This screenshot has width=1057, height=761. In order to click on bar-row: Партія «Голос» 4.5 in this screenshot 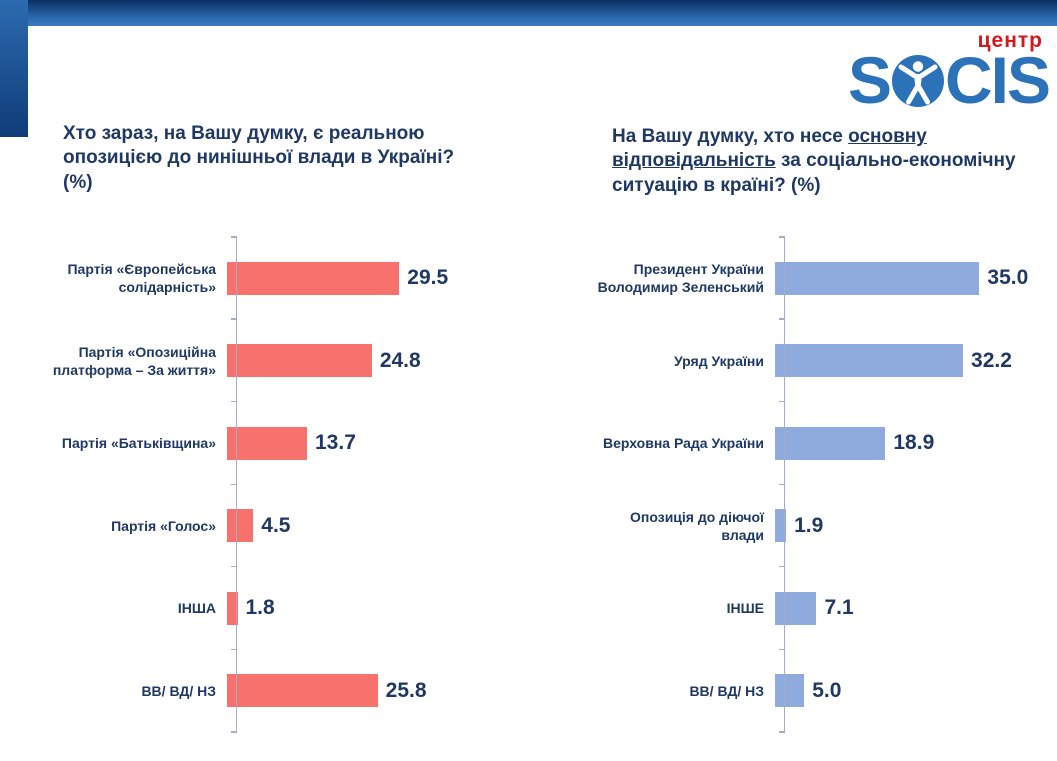, I will do `click(290, 526)`.